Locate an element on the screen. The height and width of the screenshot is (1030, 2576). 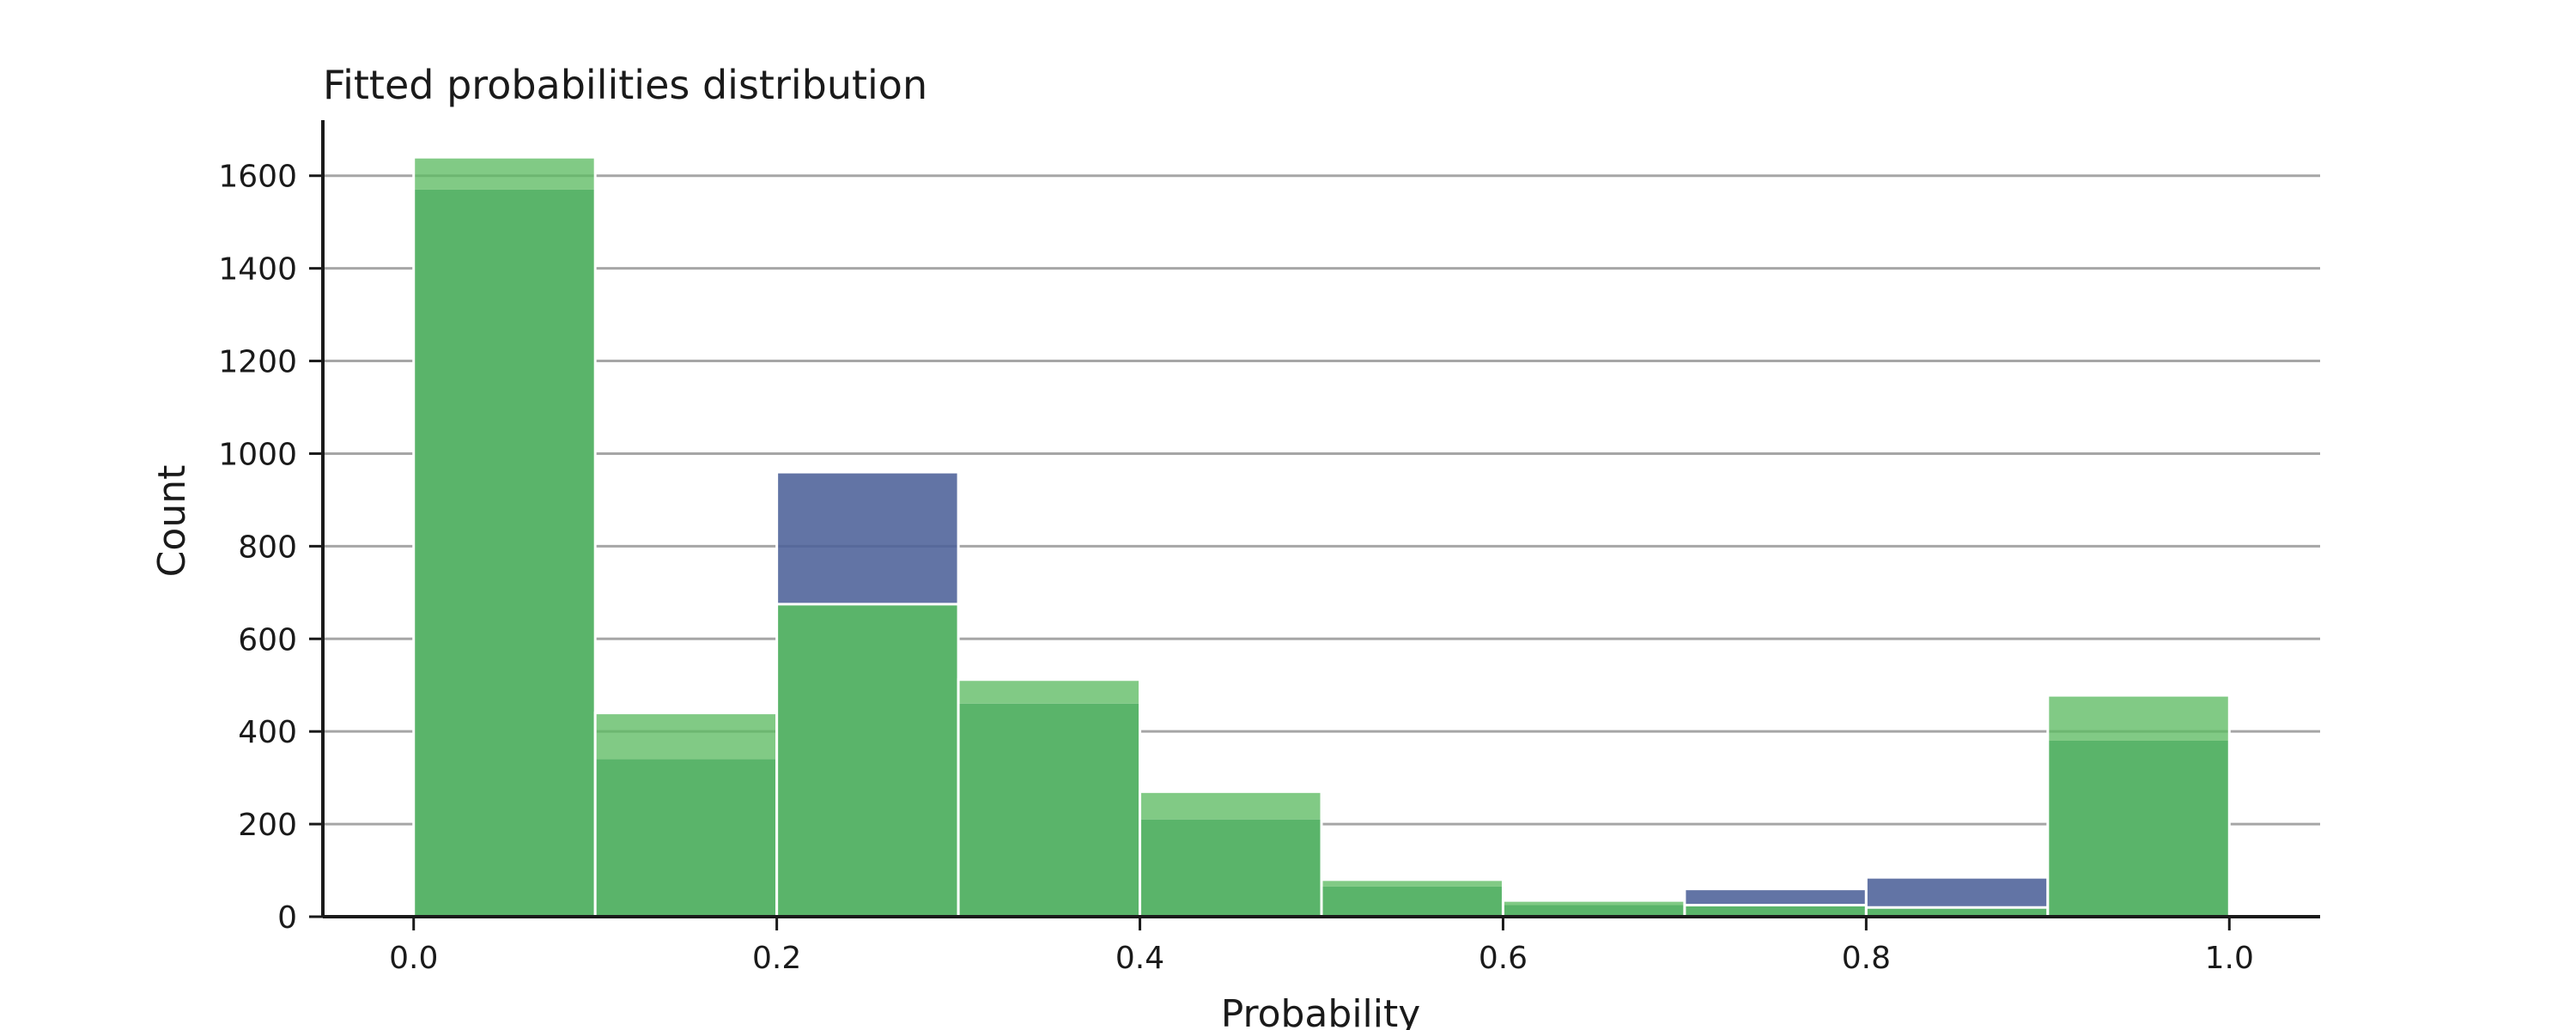
y-tick-label: 800 is located at coordinates (268, 547).